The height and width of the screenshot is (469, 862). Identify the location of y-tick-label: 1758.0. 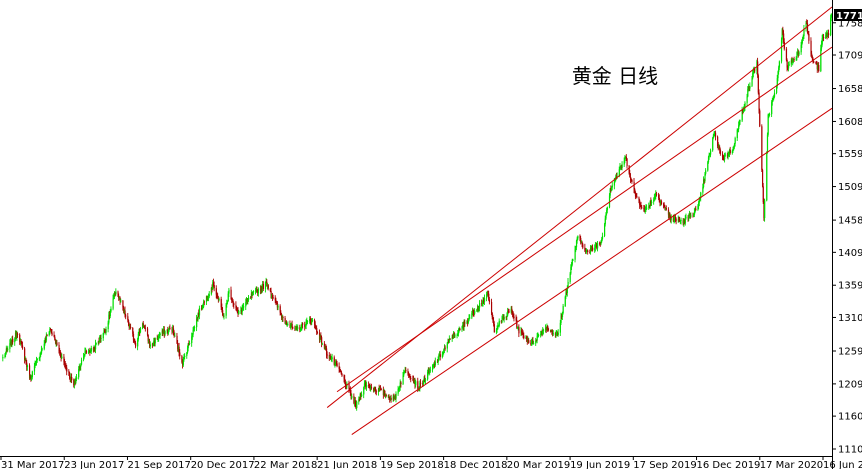
(850, 23).